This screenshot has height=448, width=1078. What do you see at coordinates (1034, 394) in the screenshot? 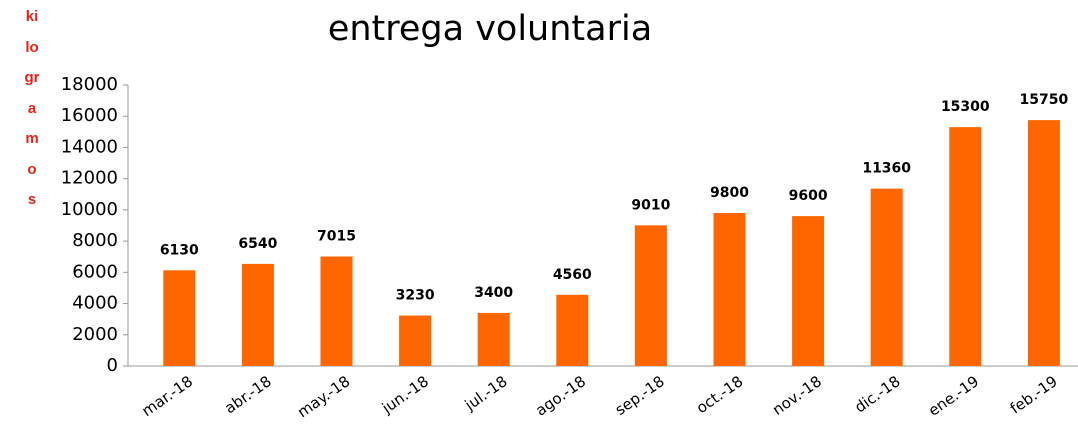
I see `x-tick-label: feb.-19` at bounding box center [1034, 394].